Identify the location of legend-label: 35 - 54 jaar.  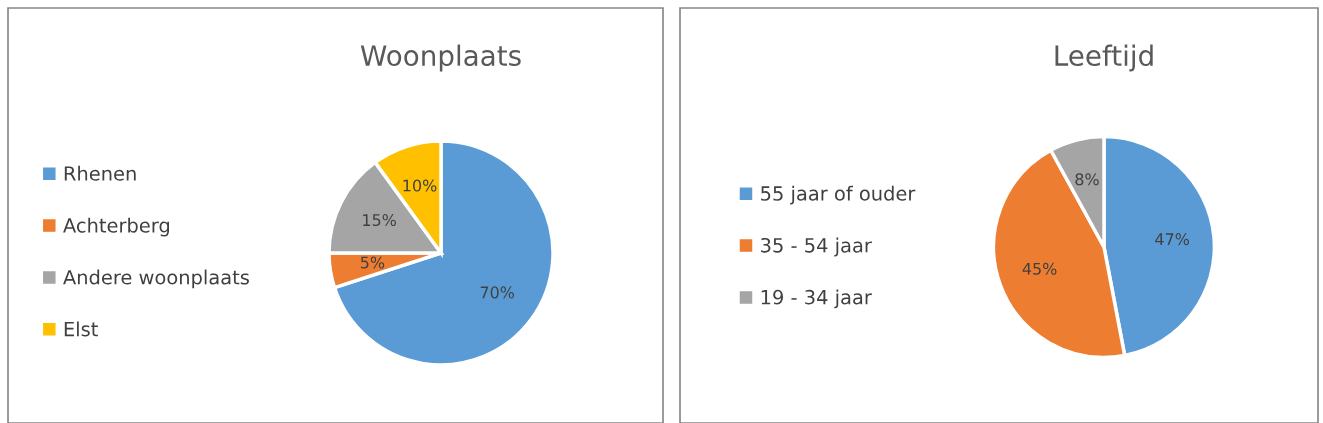
(816, 247).